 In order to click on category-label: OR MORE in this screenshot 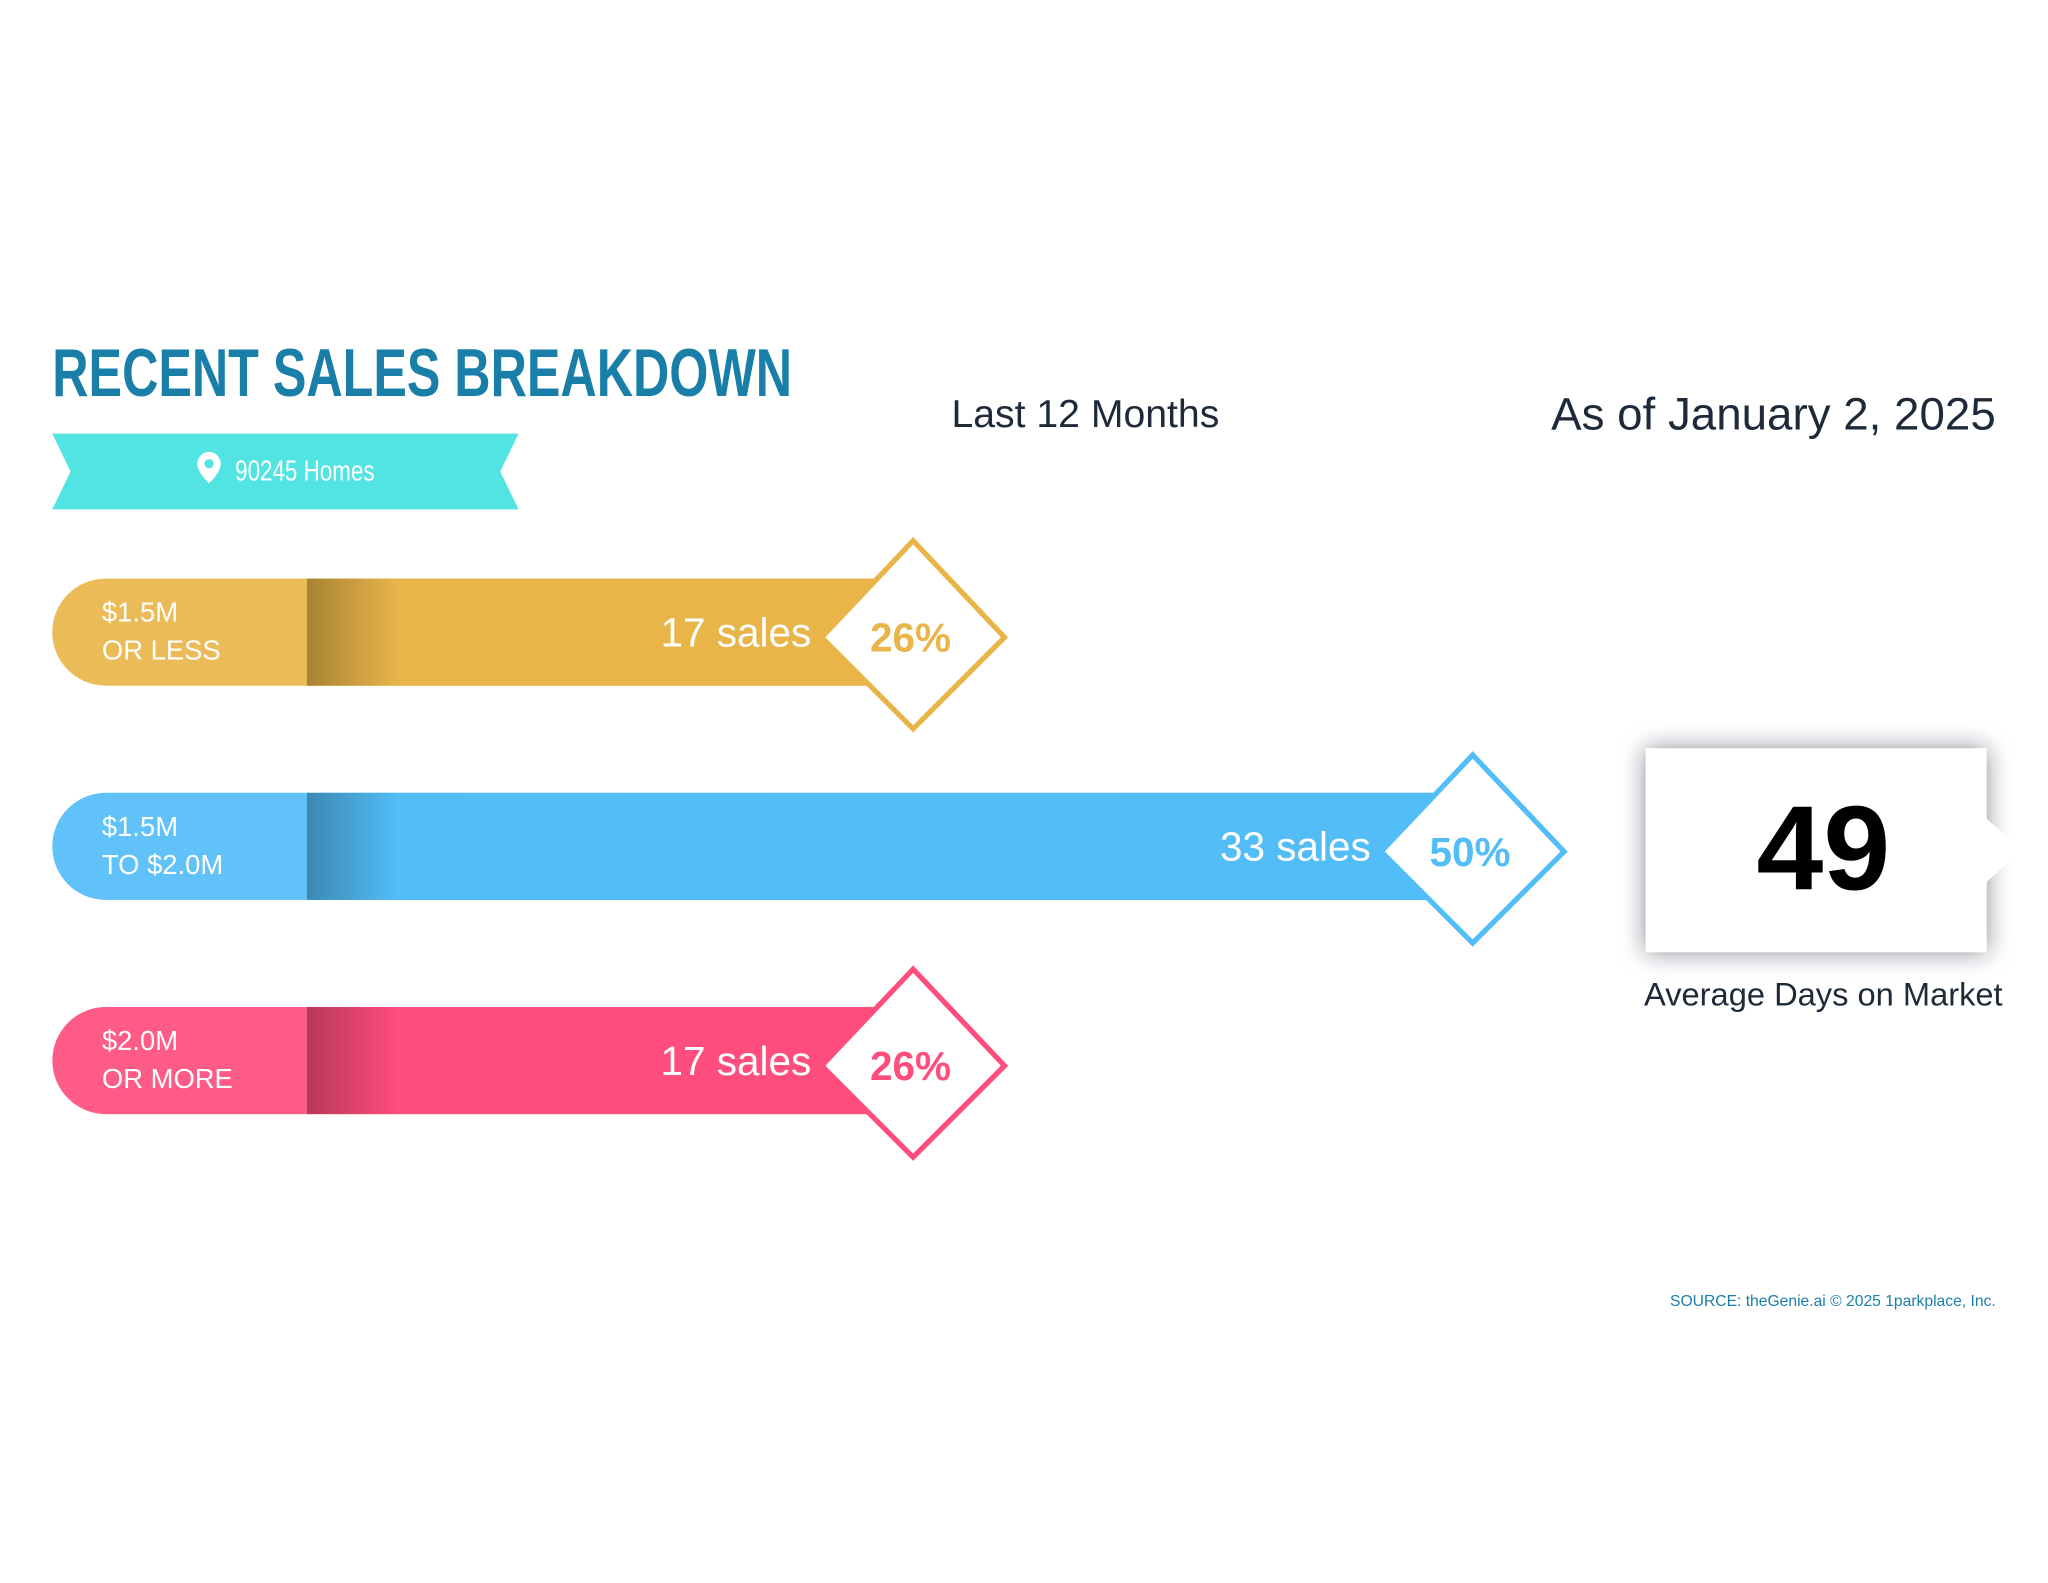, I will do `click(167, 1078)`.